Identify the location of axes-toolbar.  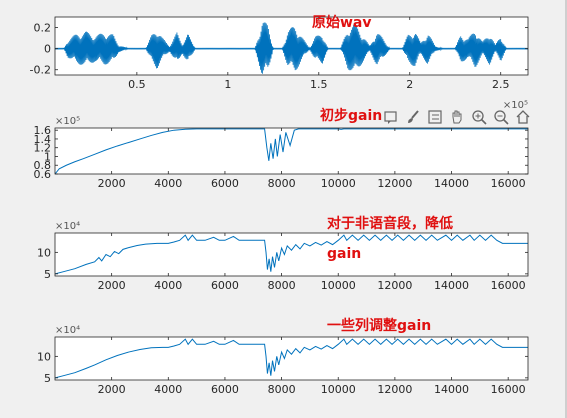
(456, 117).